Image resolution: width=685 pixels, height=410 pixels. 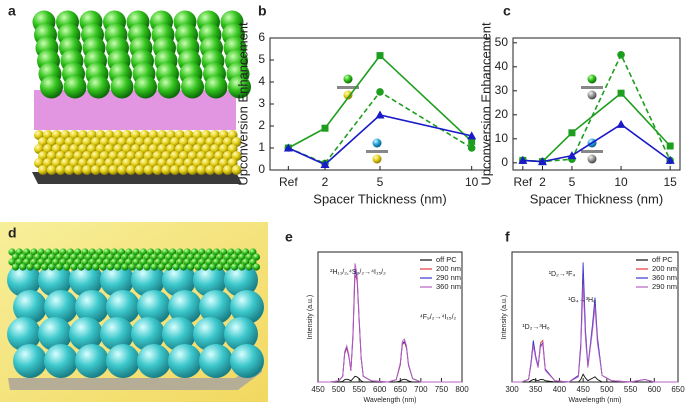 I want to click on panel-label: a, so click(x=12, y=11).